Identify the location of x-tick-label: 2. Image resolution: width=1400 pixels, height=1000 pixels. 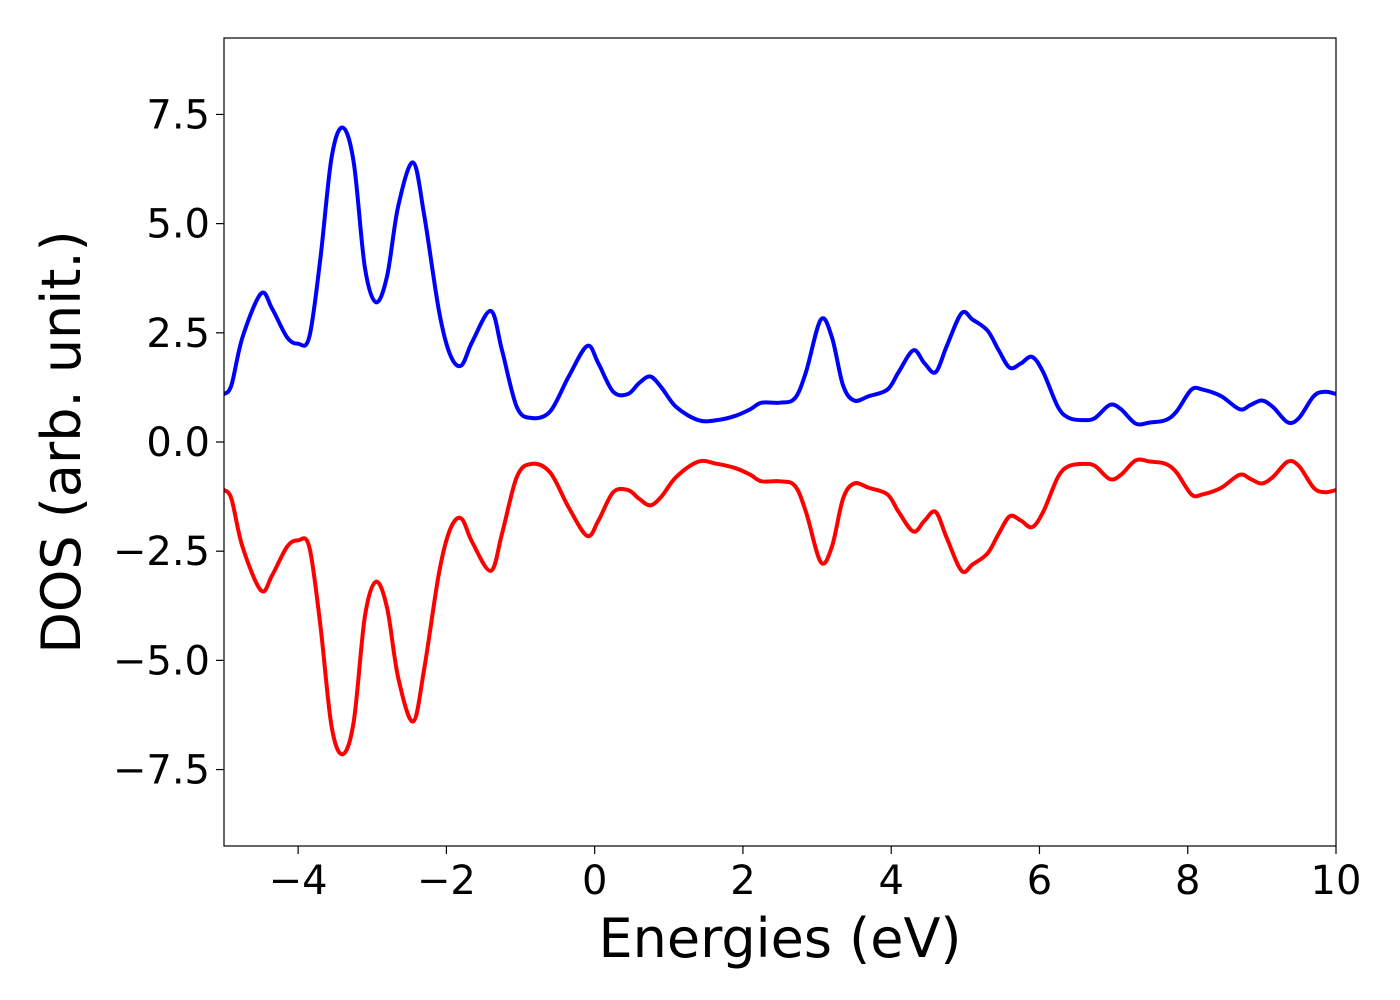
(742, 881).